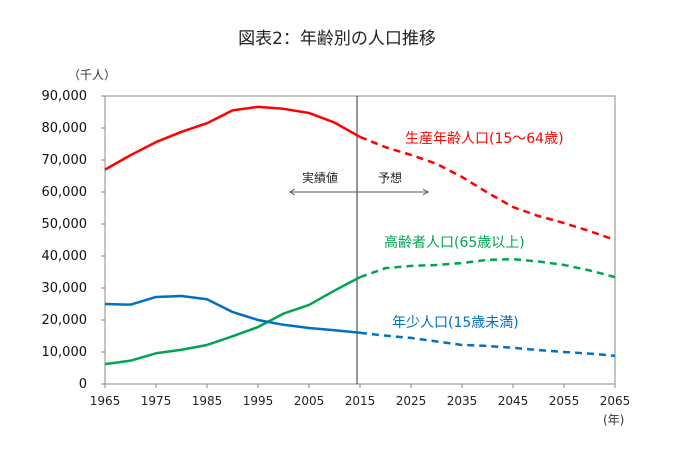 The image size is (675, 450). I want to click on x-tick-label: 2035, so click(462, 401).